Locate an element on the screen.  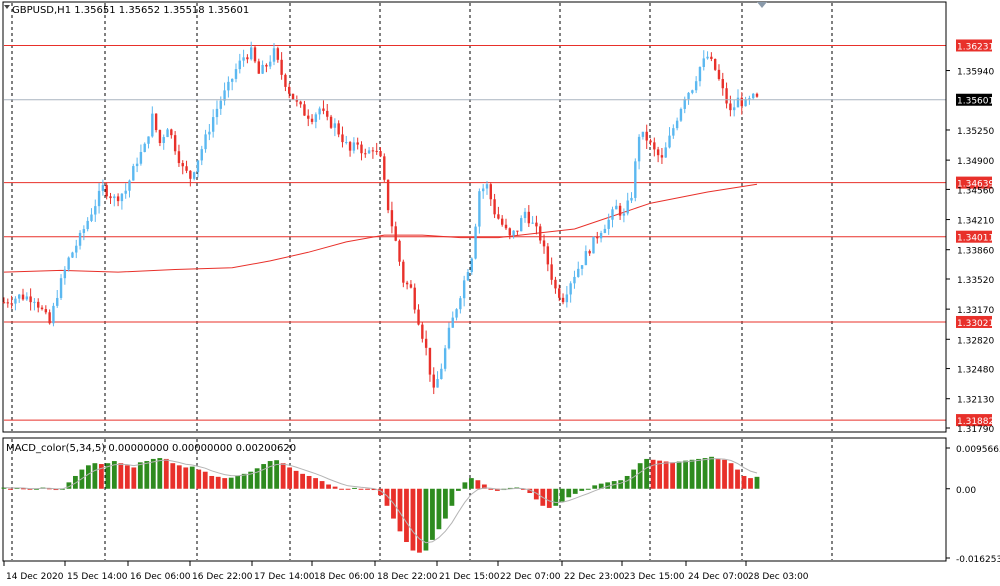
macd-signal-line is located at coordinates (380, 501).